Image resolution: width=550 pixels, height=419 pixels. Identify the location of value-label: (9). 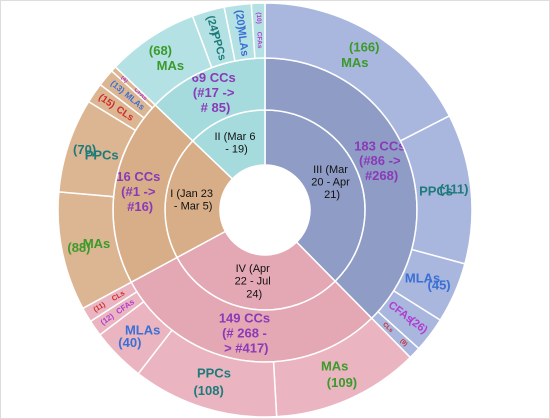
(403, 342).